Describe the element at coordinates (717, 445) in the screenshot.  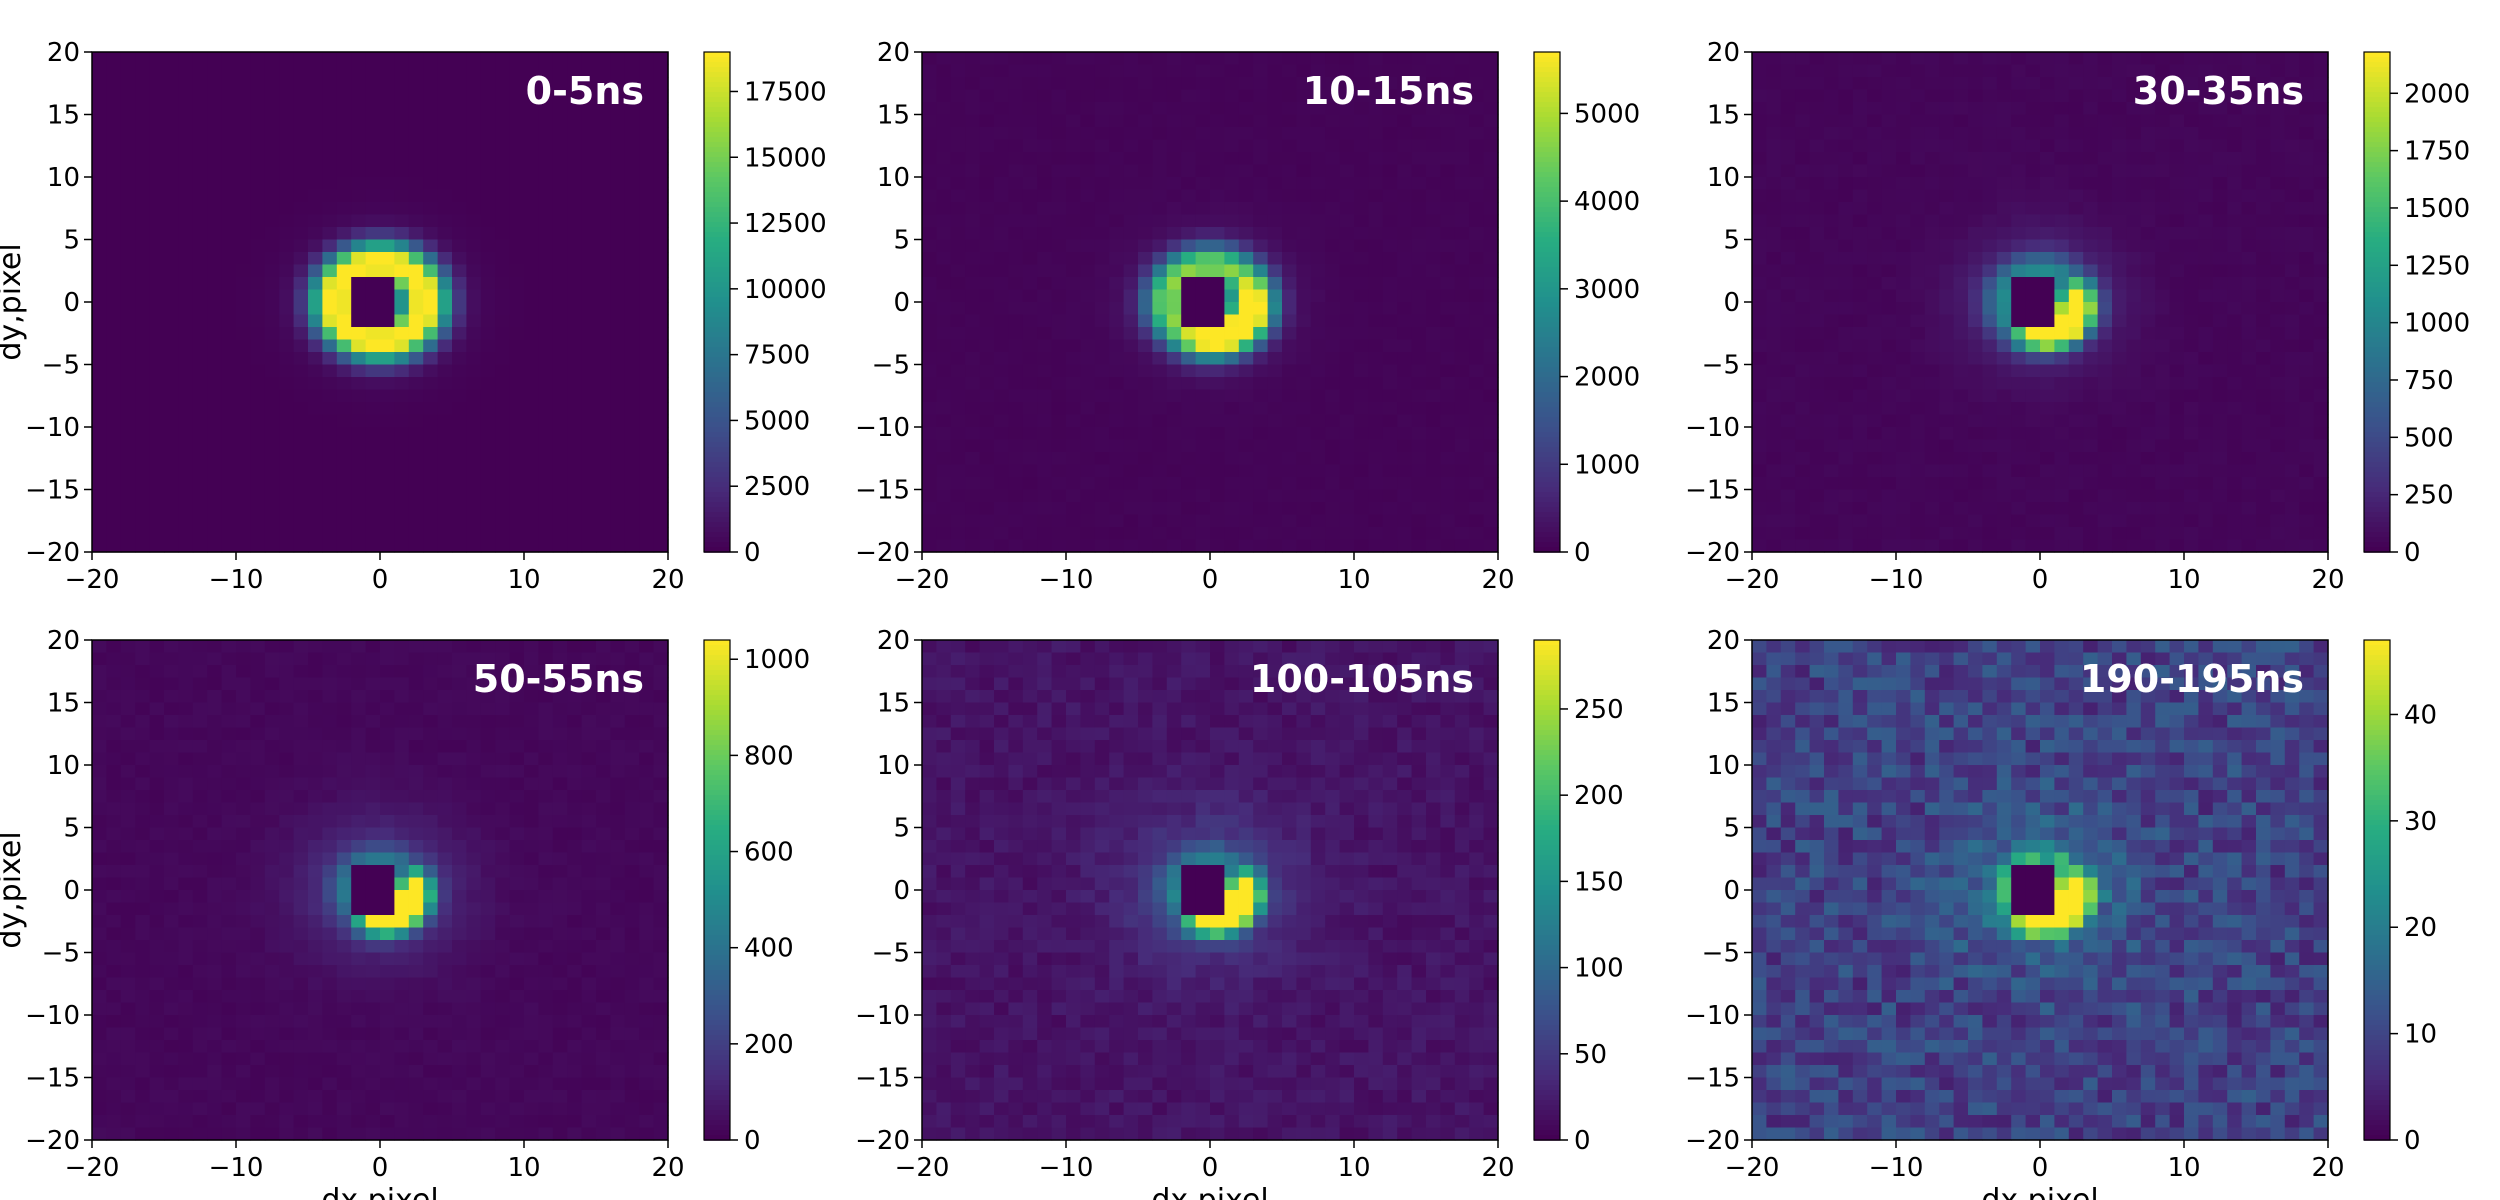
I see `colorbar-segment` at that location.